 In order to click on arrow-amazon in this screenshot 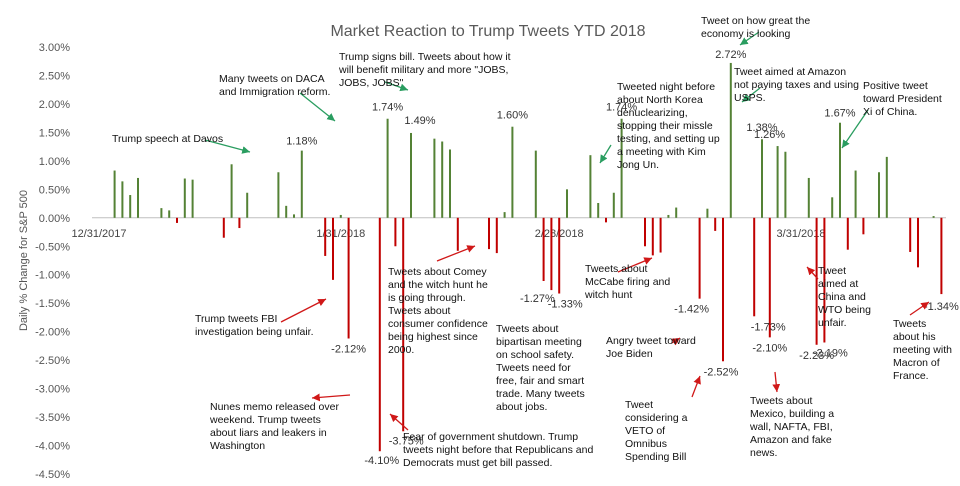, I will do `click(751, 95)`.